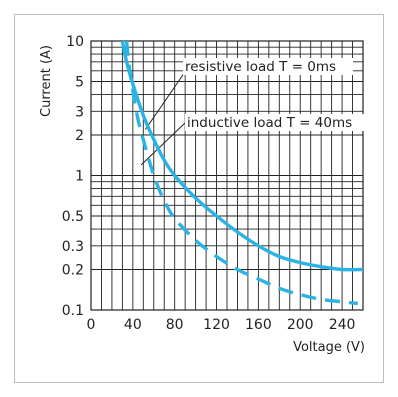 The width and height of the screenshot is (398, 397). Describe the element at coordinates (216, 325) in the screenshot. I see `x-tick-label: 120` at that location.